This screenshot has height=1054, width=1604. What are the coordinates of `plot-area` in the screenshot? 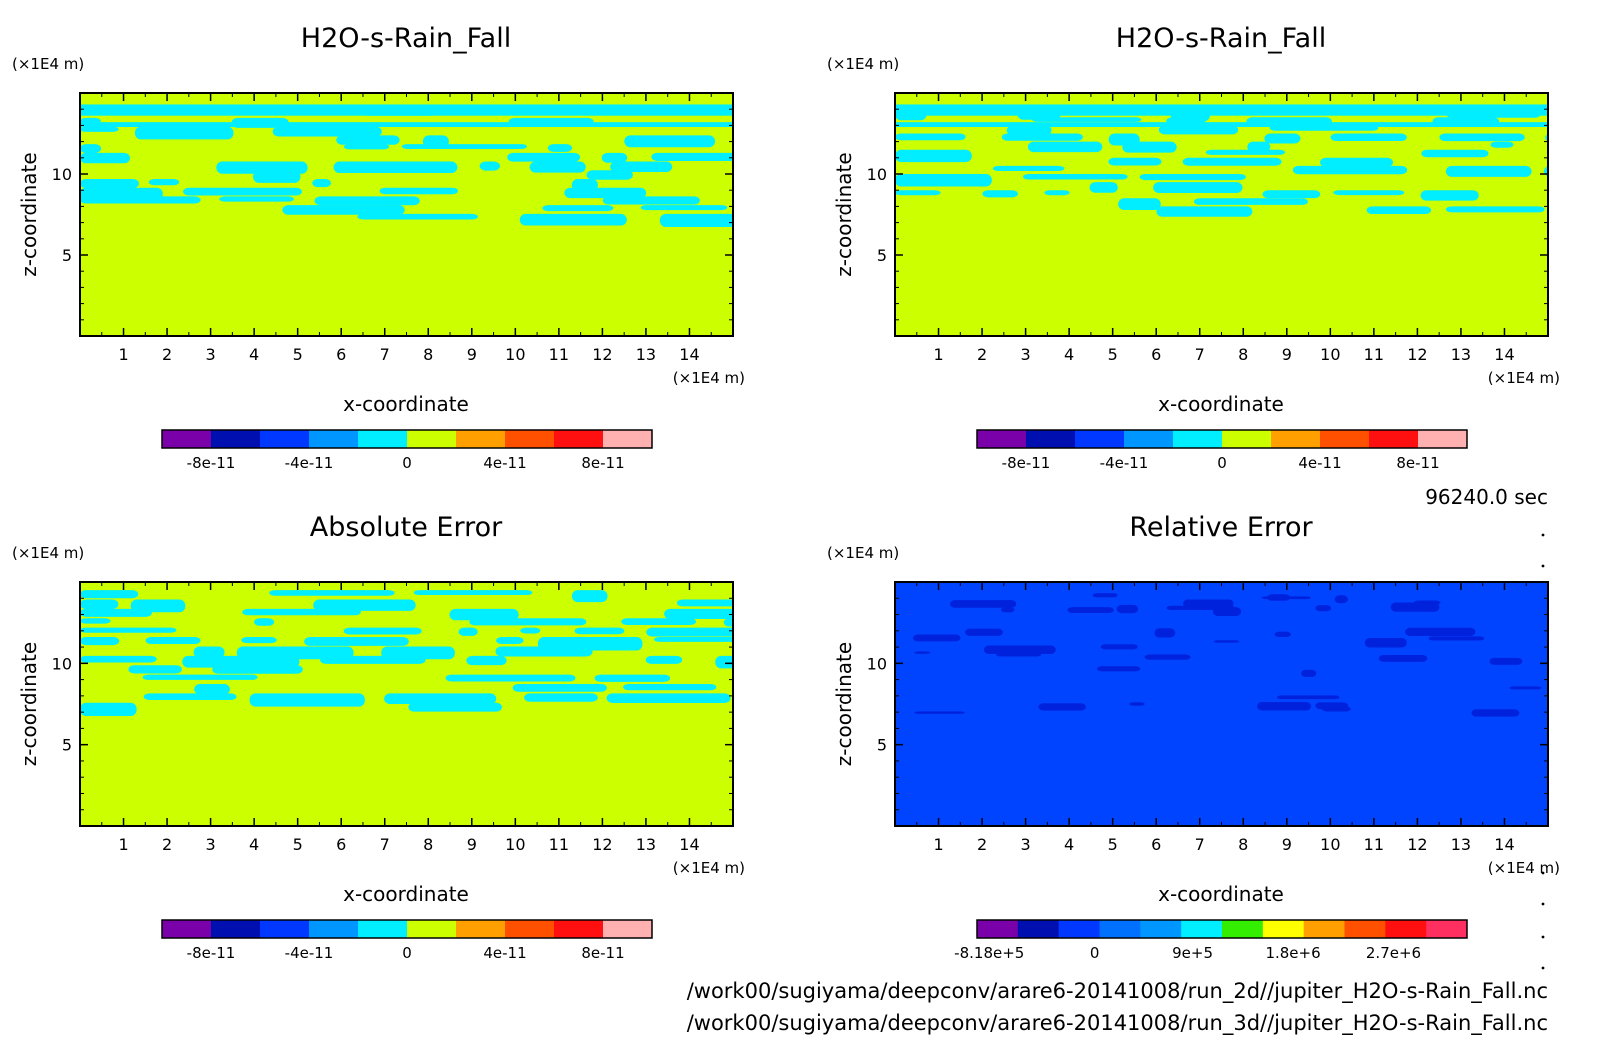 It's located at (406, 704).